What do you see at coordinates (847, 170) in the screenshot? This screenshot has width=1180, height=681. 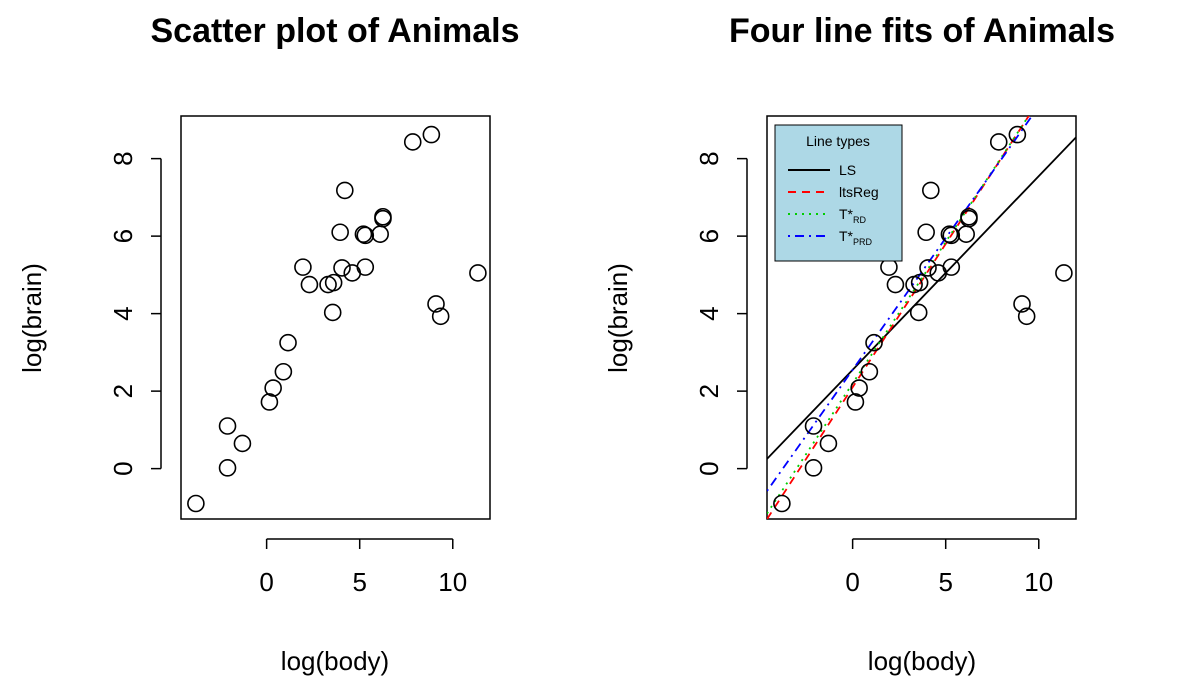 I see `legend-label: LS` at bounding box center [847, 170].